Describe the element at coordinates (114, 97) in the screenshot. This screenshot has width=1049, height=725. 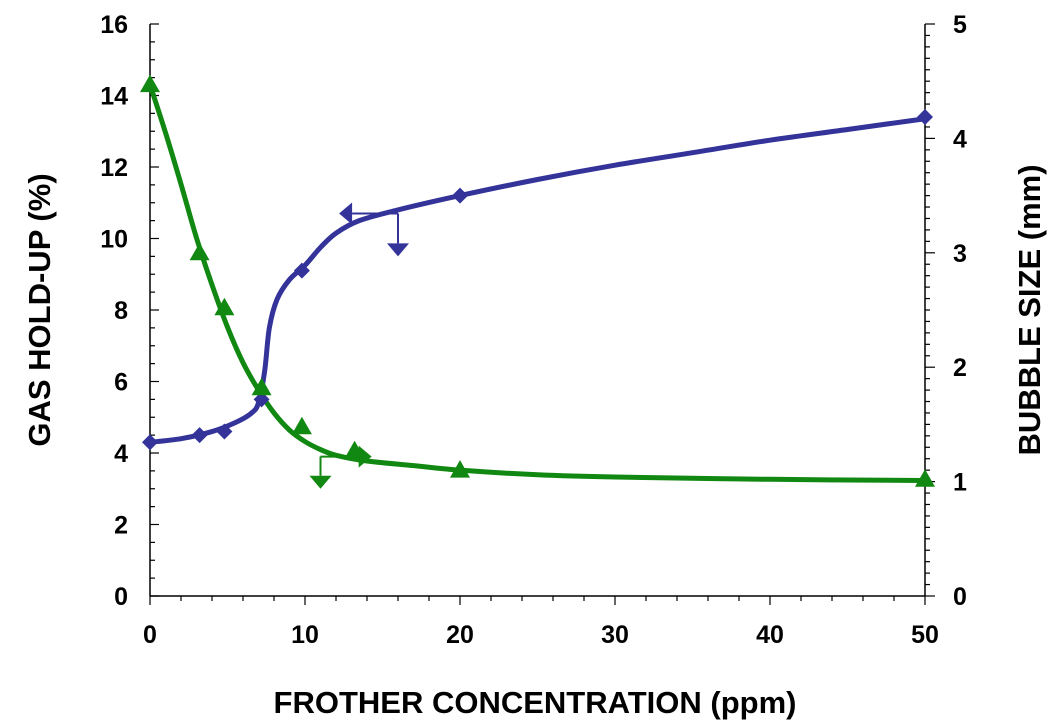
I see `left-y-tick-label: 14` at that location.